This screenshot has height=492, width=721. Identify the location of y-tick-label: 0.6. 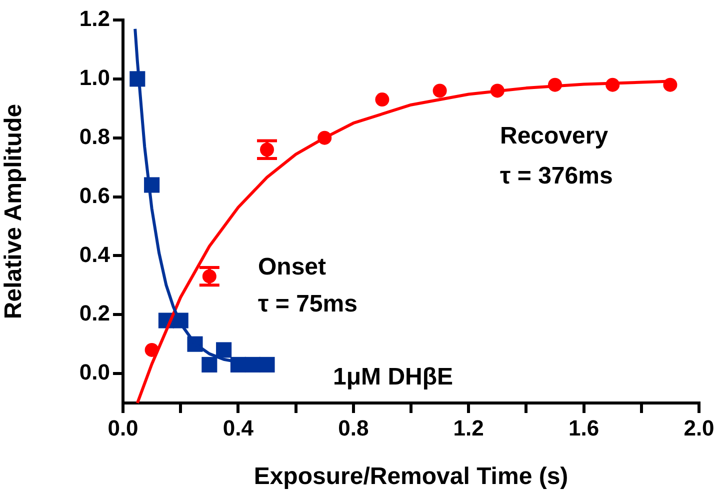
(94, 195).